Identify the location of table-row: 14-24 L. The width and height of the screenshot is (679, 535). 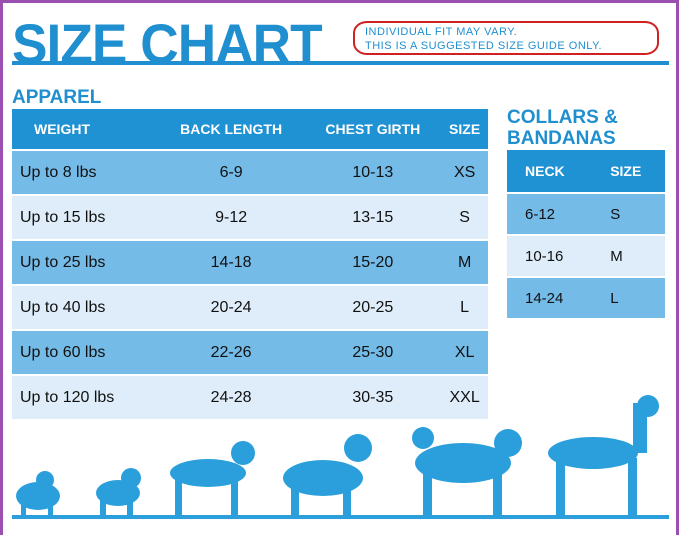
(586, 297).